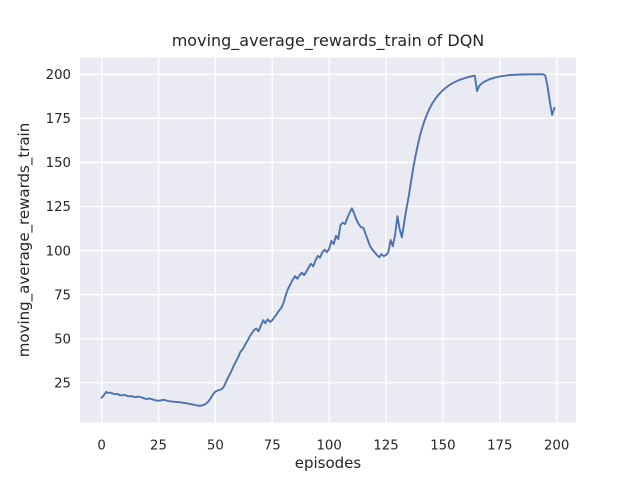  Describe the element at coordinates (328, 463) in the screenshot. I see `x-axis-label: episodes` at that location.